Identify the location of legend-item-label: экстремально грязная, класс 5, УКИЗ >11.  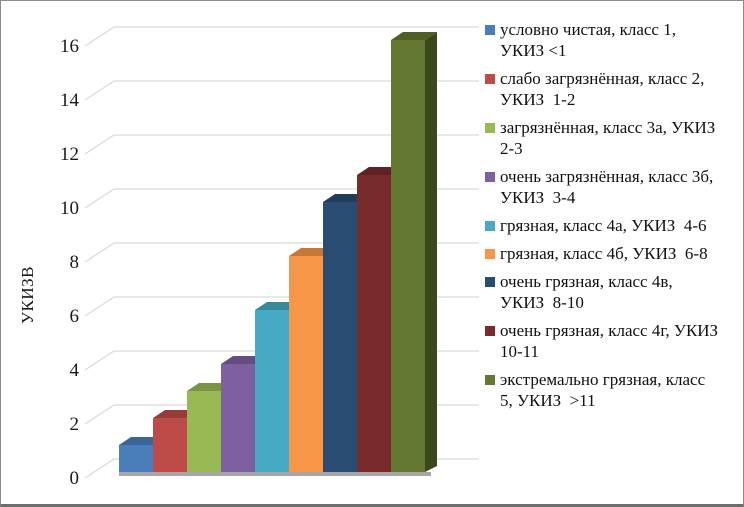
(605, 390).